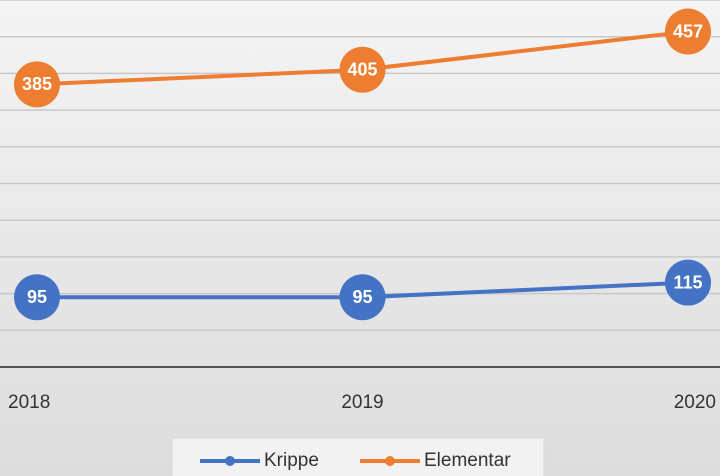 The width and height of the screenshot is (720, 476). Describe the element at coordinates (358, 456) in the screenshot. I see `legend-box` at that location.